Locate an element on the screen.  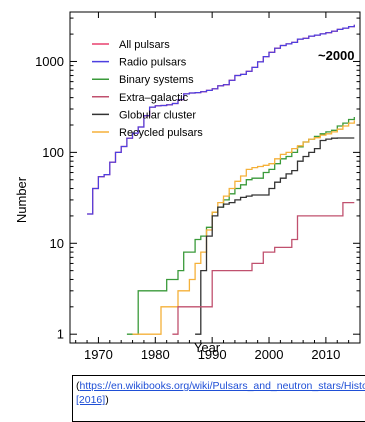
x-tick-label: 1980 is located at coordinates (155, 354).